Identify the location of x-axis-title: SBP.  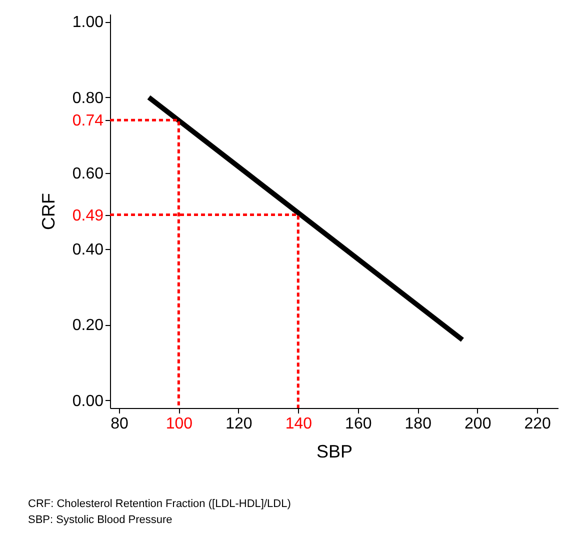
(334, 452).